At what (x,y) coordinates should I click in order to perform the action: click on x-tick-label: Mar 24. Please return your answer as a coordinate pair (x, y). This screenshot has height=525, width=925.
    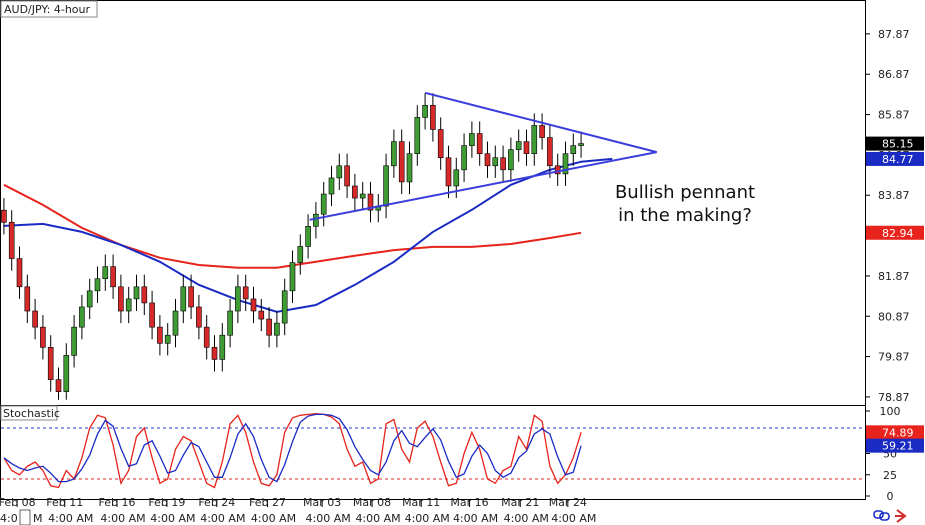
    Looking at the image, I should click on (568, 502).